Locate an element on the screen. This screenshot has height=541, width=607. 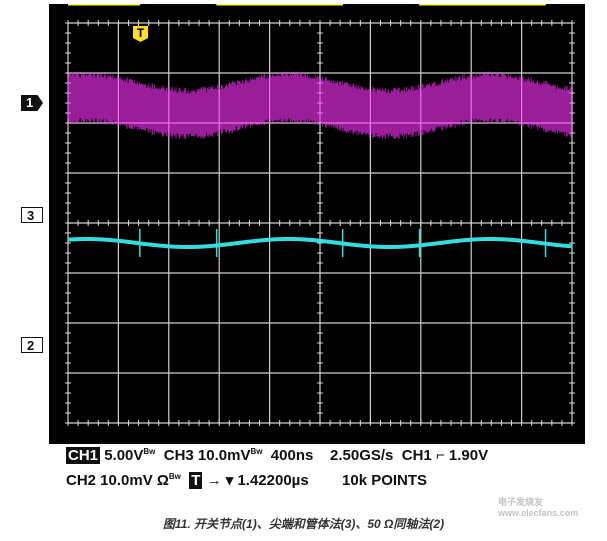
trigger-level: 1.90V is located at coordinates (468, 455).